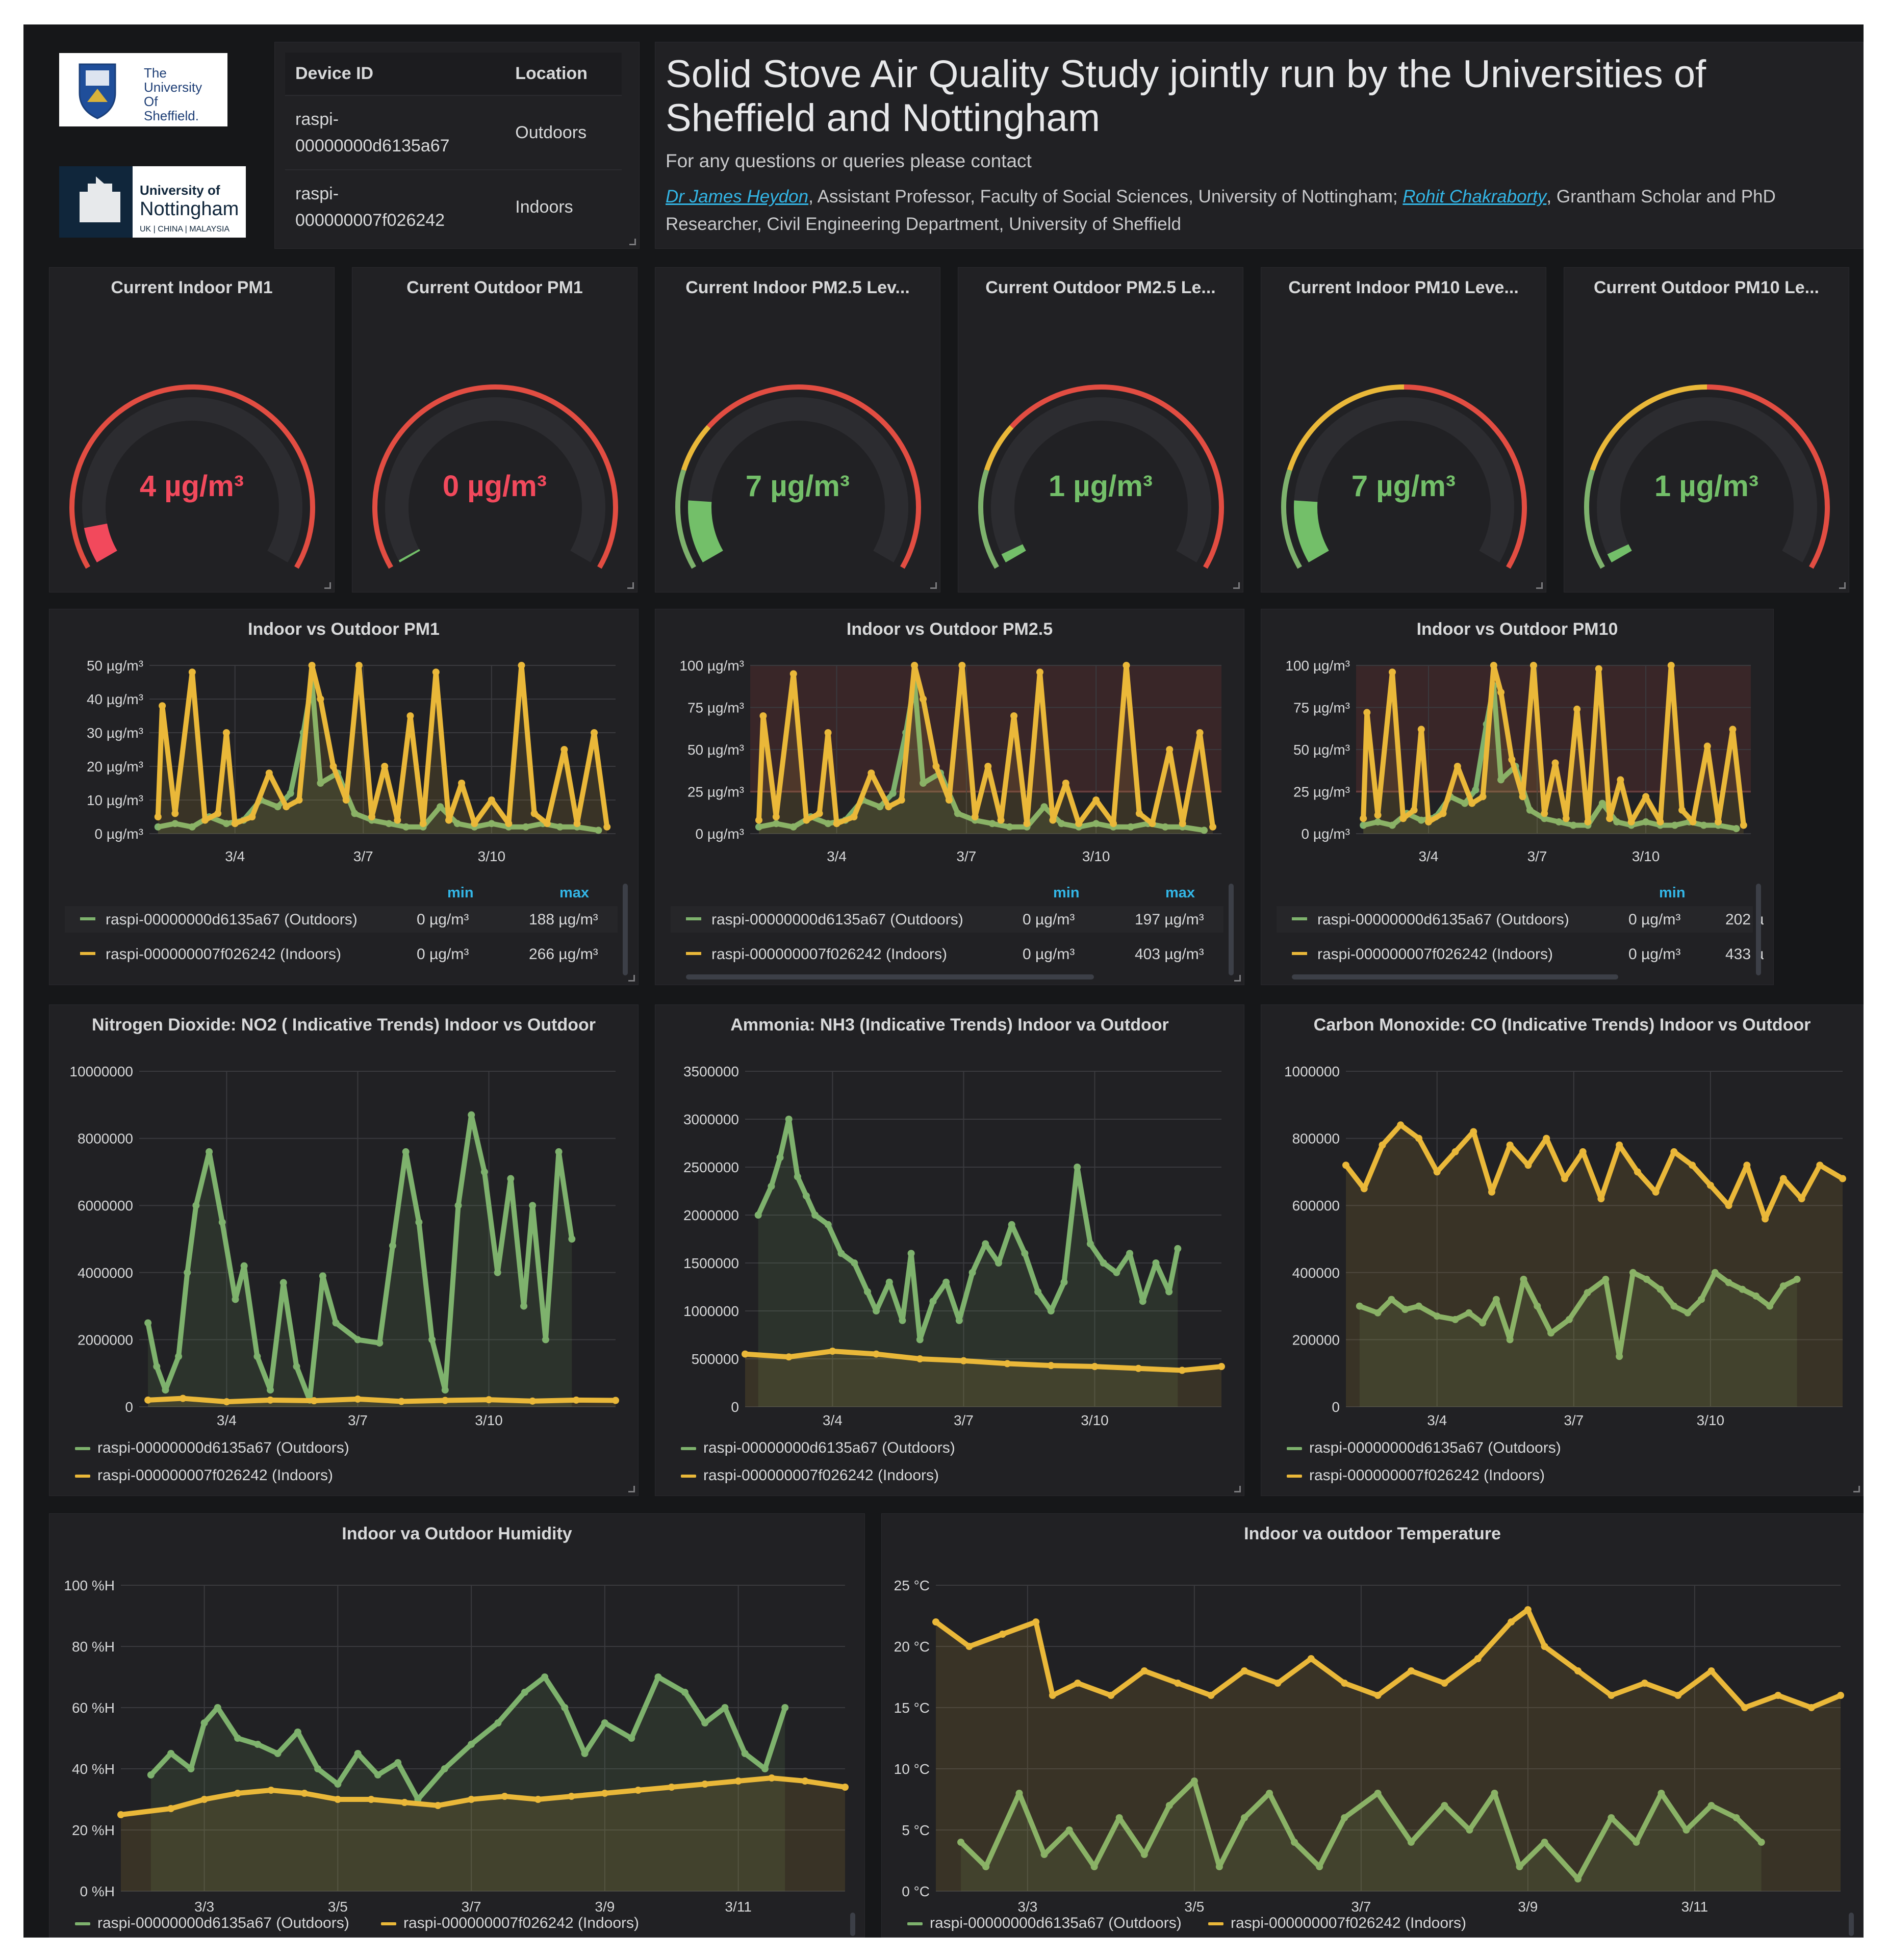  Describe the element at coordinates (563, 955) in the screenshot. I see `legend-max-indoor: 266 µg/m³` at that location.